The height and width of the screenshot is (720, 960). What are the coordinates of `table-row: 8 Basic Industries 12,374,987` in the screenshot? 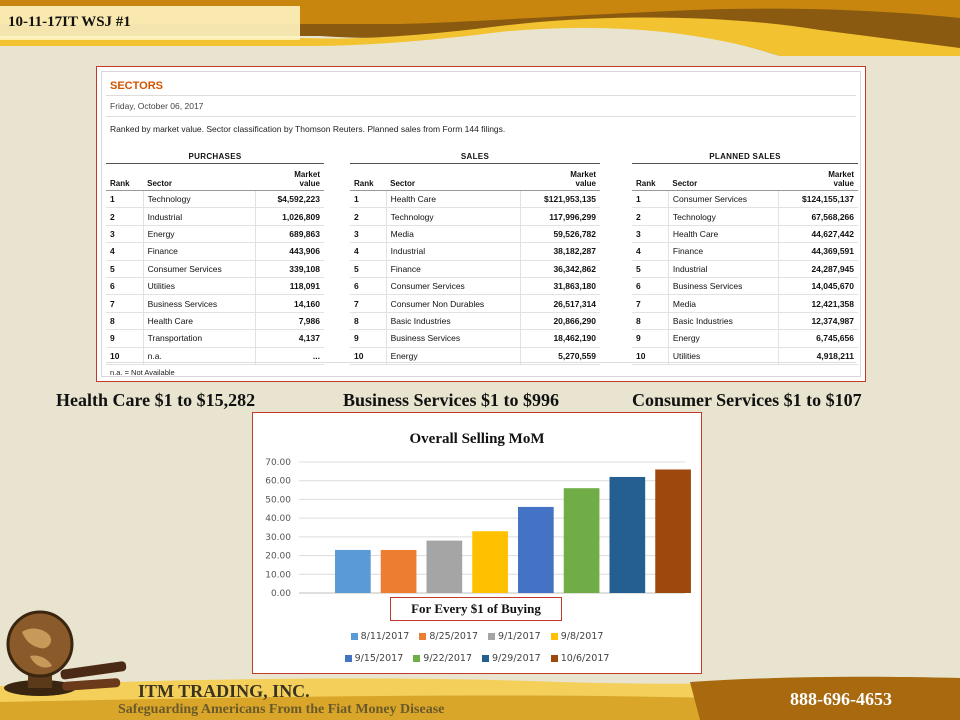 It's located at (745, 321).